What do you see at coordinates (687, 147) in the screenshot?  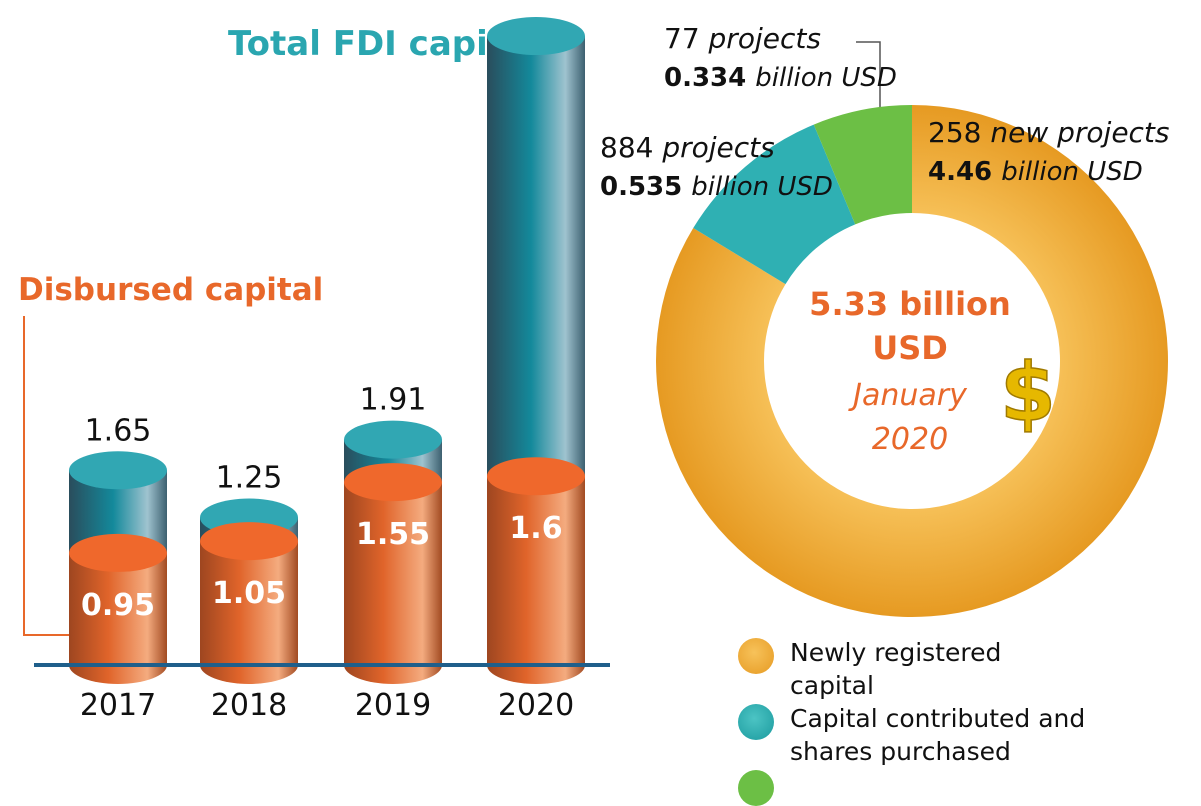 I see `projects-label: 884 projects` at bounding box center [687, 147].